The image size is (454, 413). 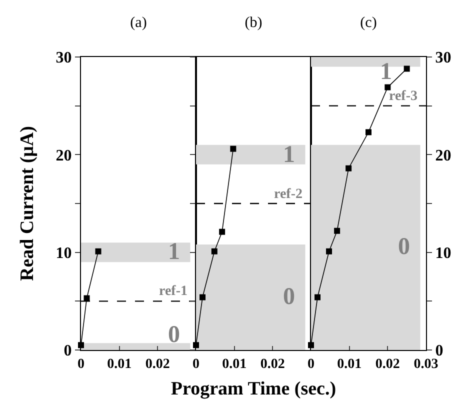 What do you see at coordinates (173, 291) in the screenshot?
I see `ref-line-label: ref-1` at bounding box center [173, 291].